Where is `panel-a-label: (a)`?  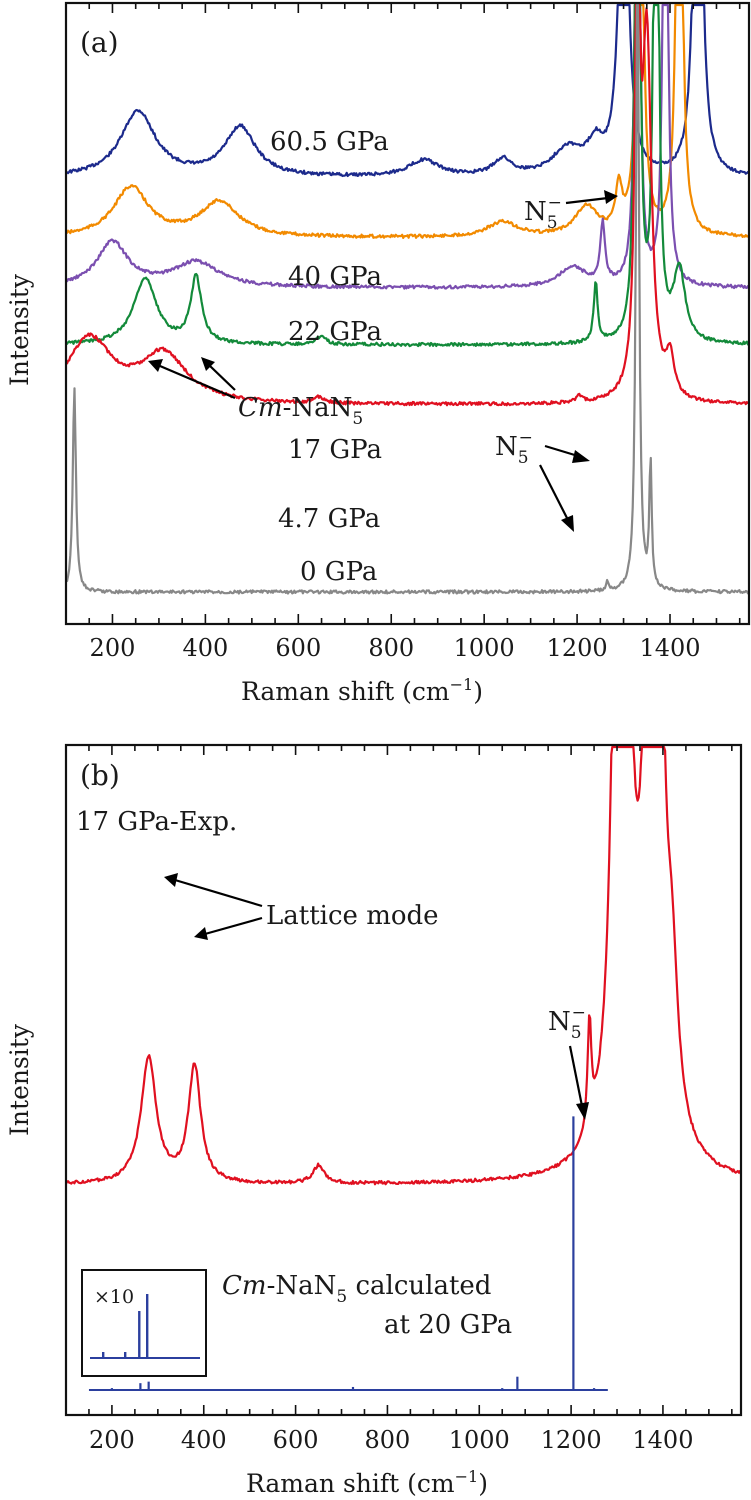 panel-a-label: (a) is located at coordinates (99, 42).